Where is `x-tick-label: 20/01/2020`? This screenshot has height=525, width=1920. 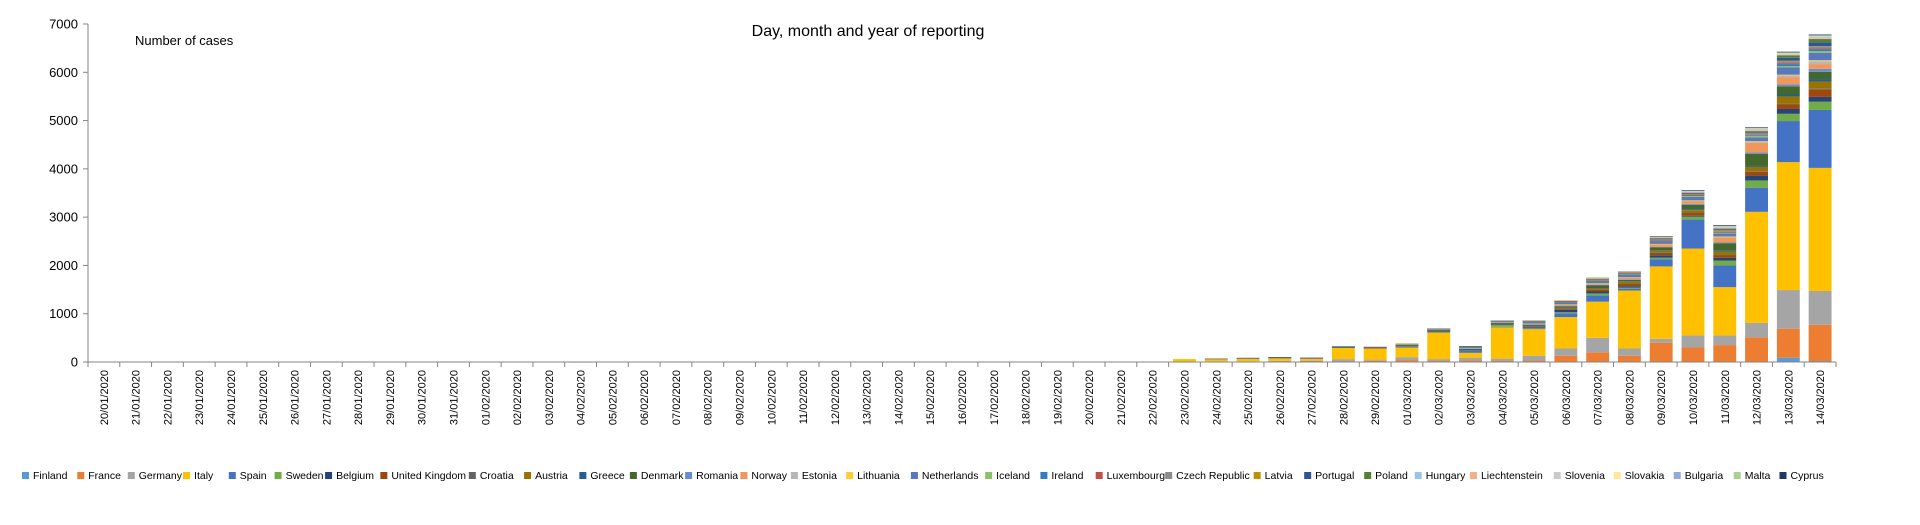
x-tick-label: 20/01/2020 is located at coordinates (105, 397).